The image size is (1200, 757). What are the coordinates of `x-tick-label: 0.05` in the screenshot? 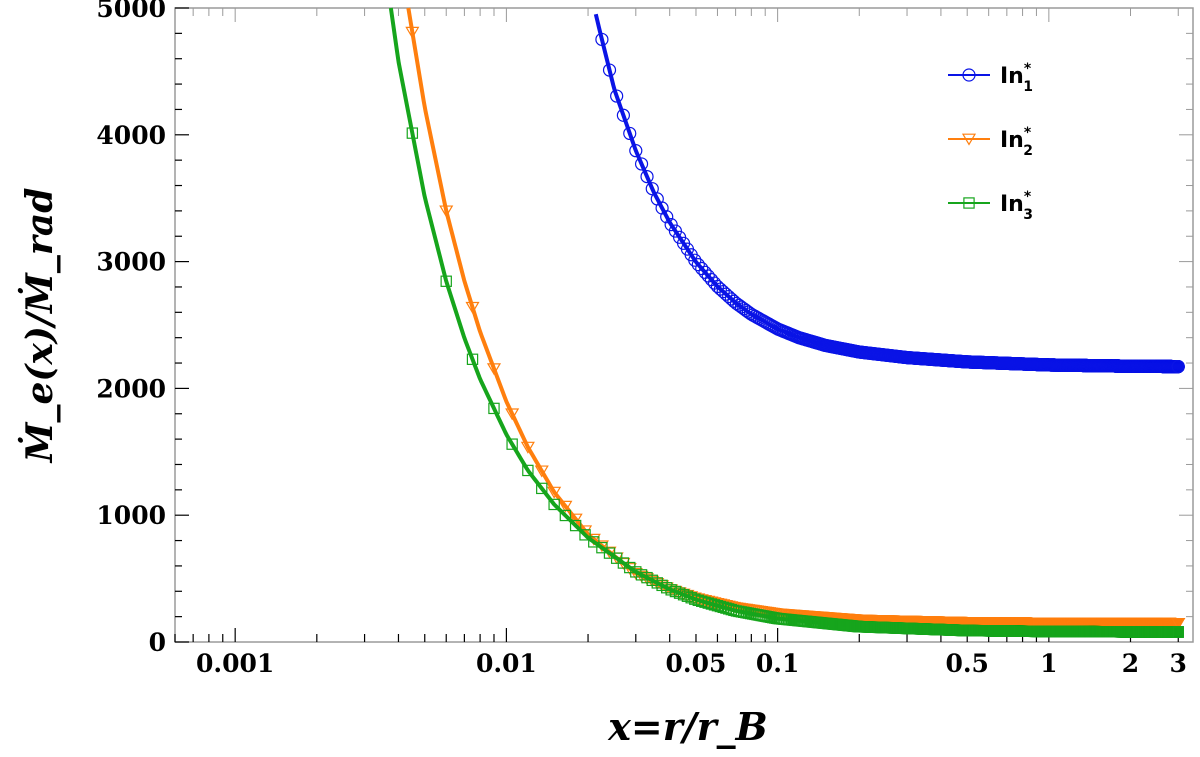 It's located at (696, 663).